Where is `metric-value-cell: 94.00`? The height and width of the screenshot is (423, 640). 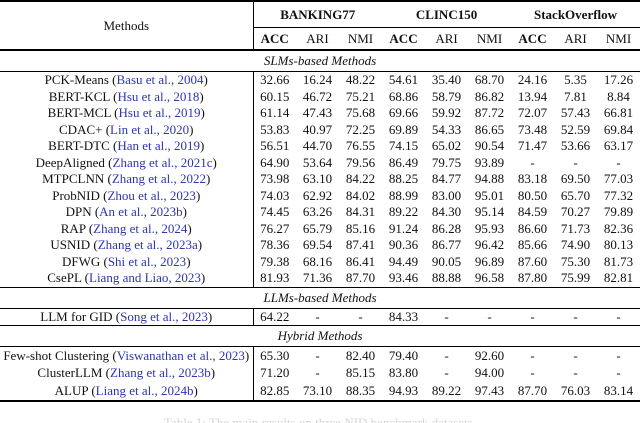 metric-value-cell: 94.00 is located at coordinates (489, 373).